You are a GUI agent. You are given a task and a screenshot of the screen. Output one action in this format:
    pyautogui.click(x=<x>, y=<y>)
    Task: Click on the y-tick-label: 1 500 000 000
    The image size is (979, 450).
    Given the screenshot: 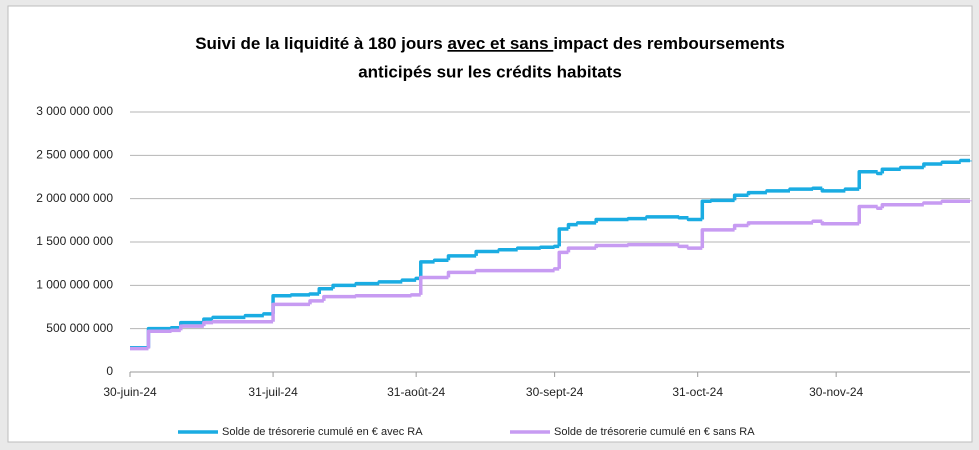 What is the action you would take?
    pyautogui.click(x=74, y=241)
    